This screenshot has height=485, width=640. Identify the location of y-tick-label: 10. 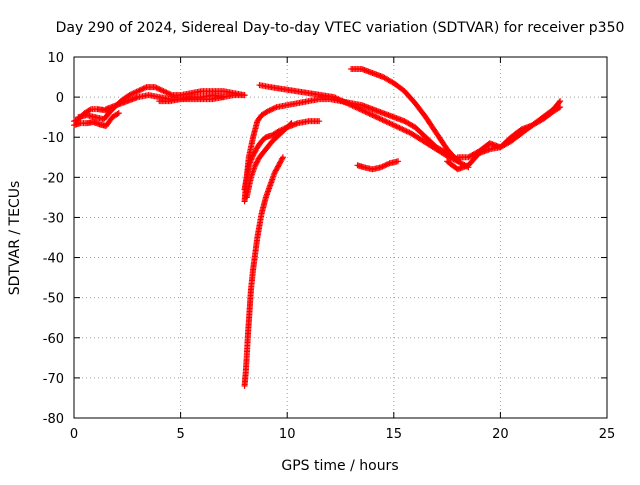
(55, 58).